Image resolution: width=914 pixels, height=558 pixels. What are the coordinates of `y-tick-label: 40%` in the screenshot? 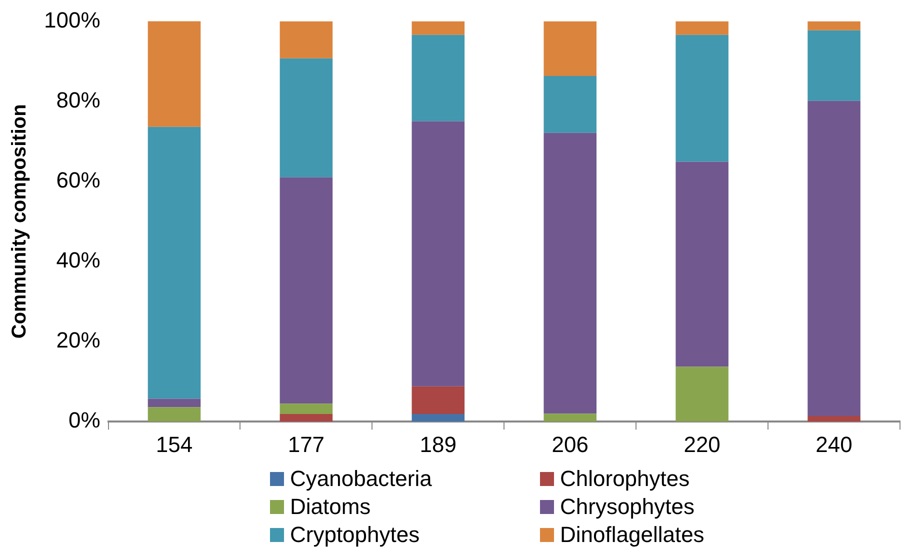 It's located at (78, 260).